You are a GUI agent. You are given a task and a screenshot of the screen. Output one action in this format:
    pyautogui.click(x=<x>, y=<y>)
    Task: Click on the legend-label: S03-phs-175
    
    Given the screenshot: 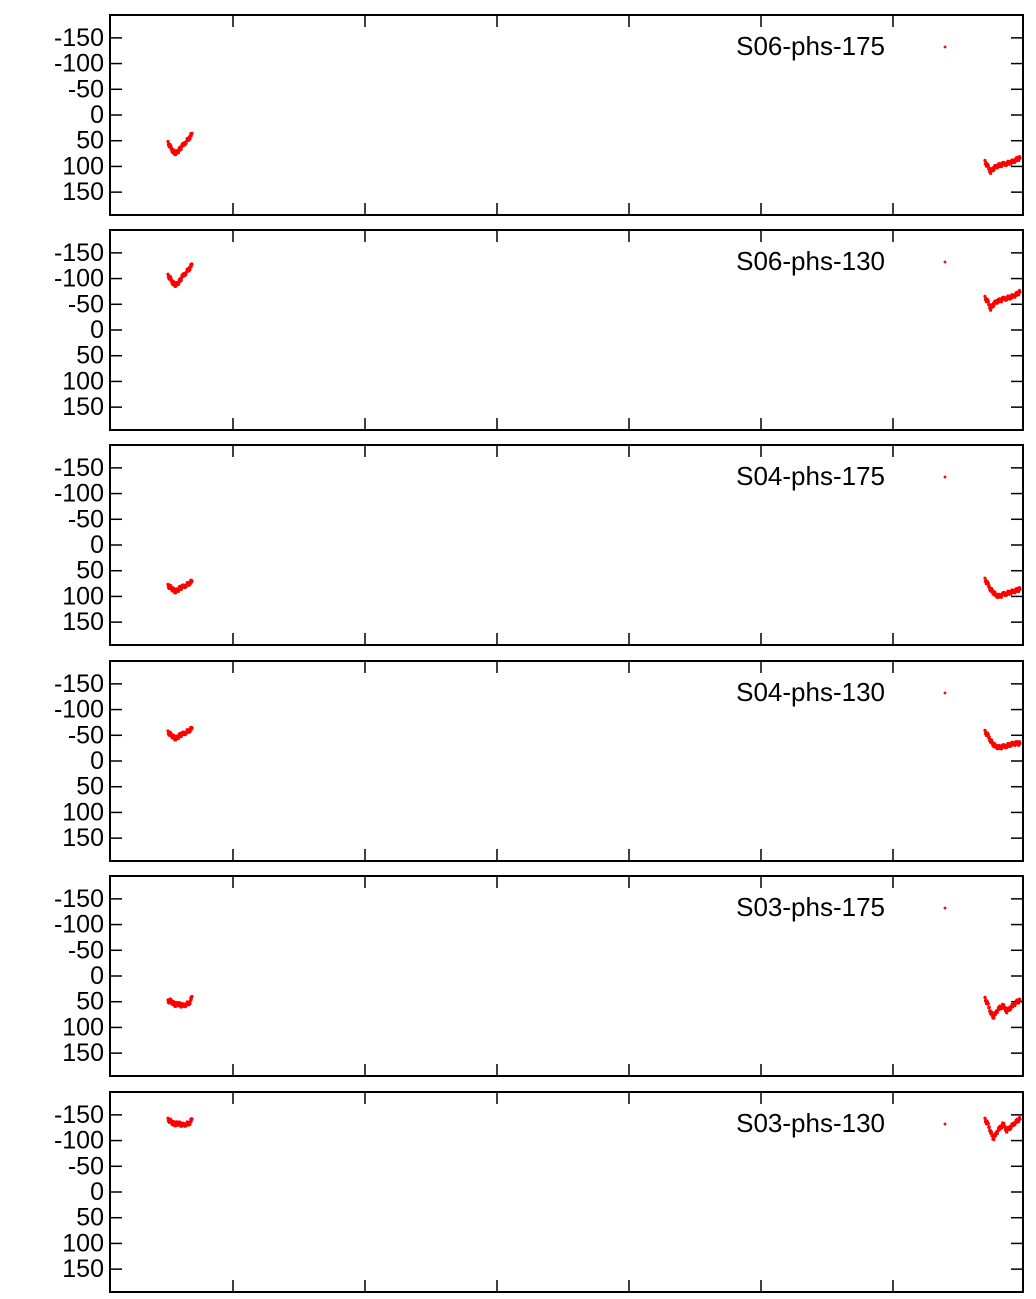 What is the action you would take?
    pyautogui.click(x=810, y=907)
    